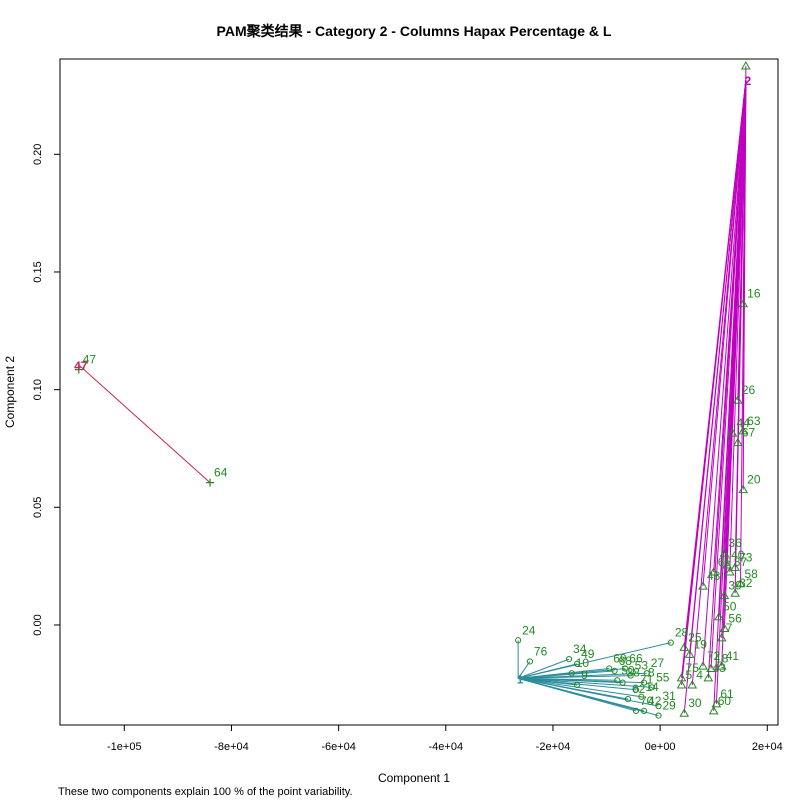 Image resolution: width=800 pixels, height=800 pixels. I want to click on point-label: 49, so click(588, 654).